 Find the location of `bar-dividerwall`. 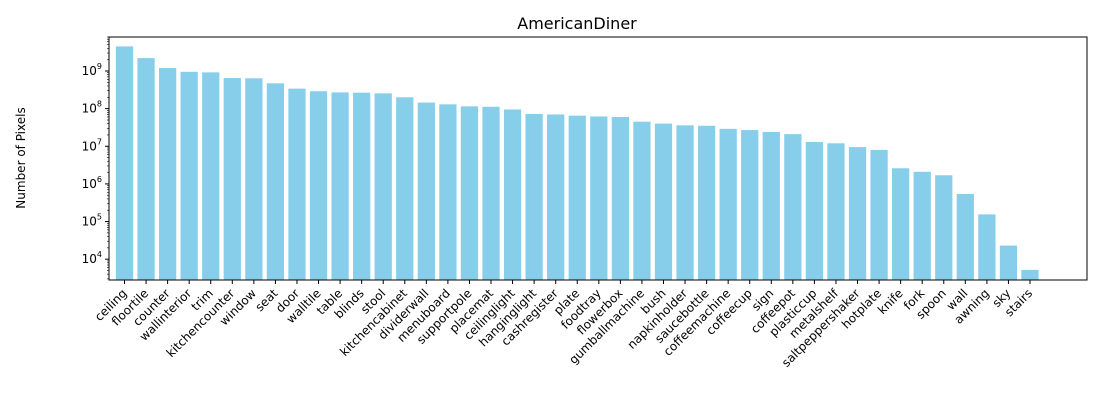

bar-dividerwall is located at coordinates (426, 191).